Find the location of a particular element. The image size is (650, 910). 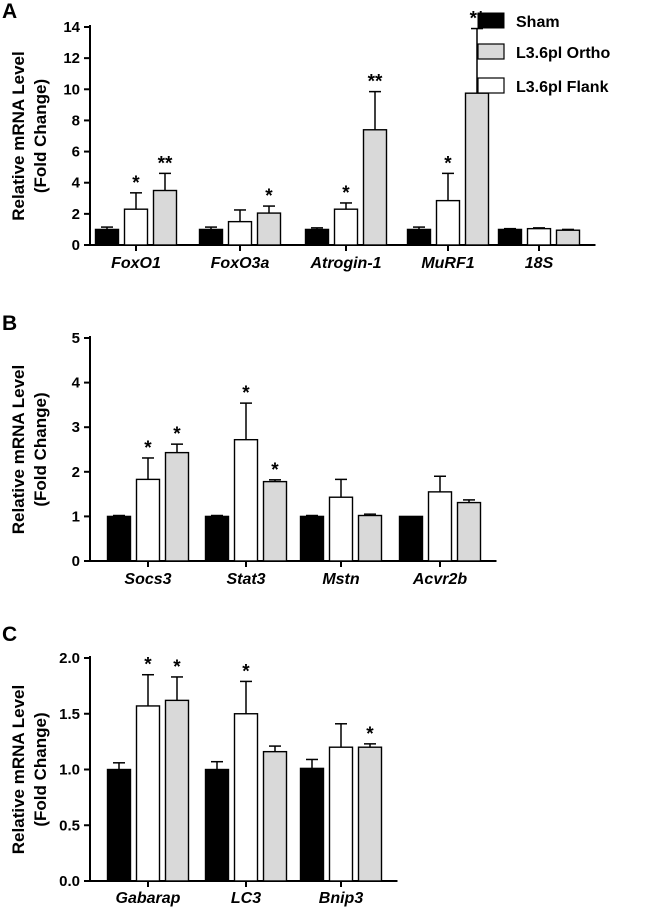

y-tick-label: 0.0 is located at coordinates (69, 881).